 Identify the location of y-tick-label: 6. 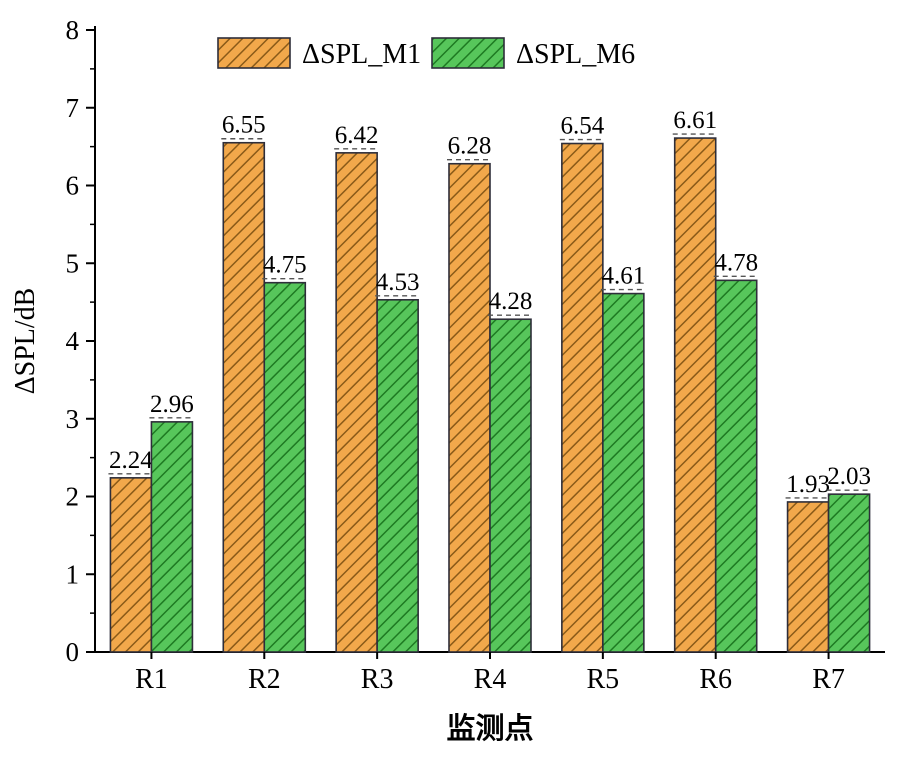
(73, 186).